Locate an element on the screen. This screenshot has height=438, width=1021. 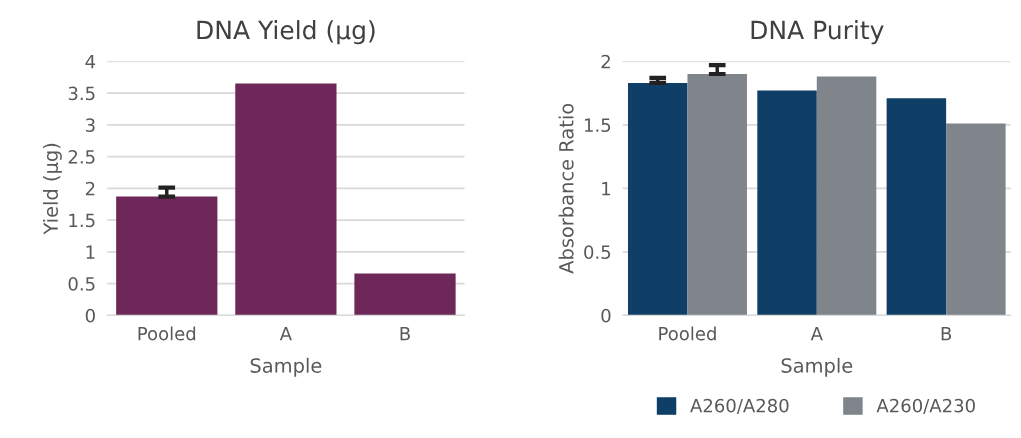
y-axis-title: Yield (µg) is located at coordinates (52, 189).